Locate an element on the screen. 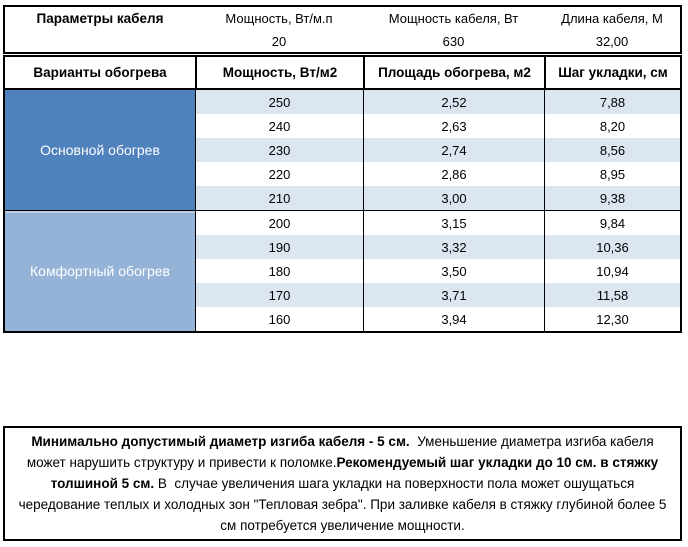 Image resolution: width=688 pixels, height=547 pixels. param-label-cable-length: Длина кабеля, М is located at coordinates (612, 18).